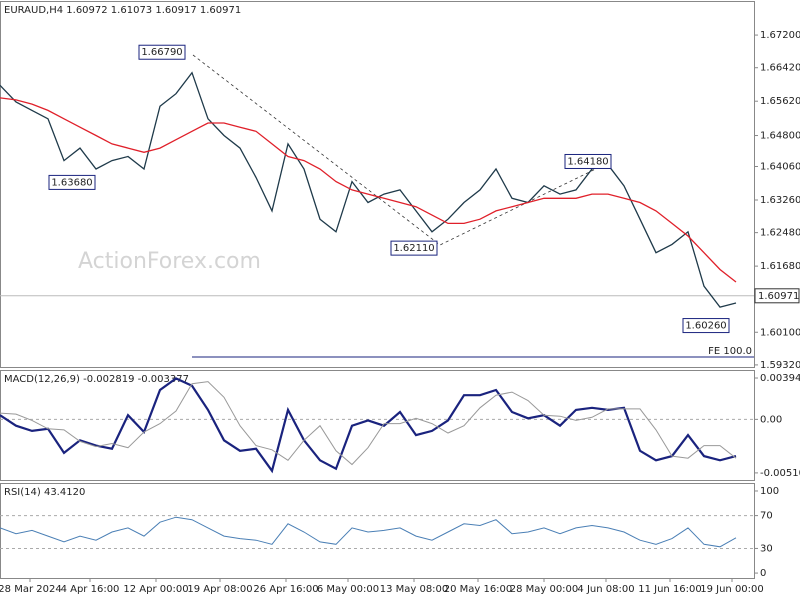 The height and width of the screenshot is (600, 800). What do you see at coordinates (478, 589) in the screenshot?
I see `x-tick-label: 20 May 16:00` at bounding box center [478, 589].